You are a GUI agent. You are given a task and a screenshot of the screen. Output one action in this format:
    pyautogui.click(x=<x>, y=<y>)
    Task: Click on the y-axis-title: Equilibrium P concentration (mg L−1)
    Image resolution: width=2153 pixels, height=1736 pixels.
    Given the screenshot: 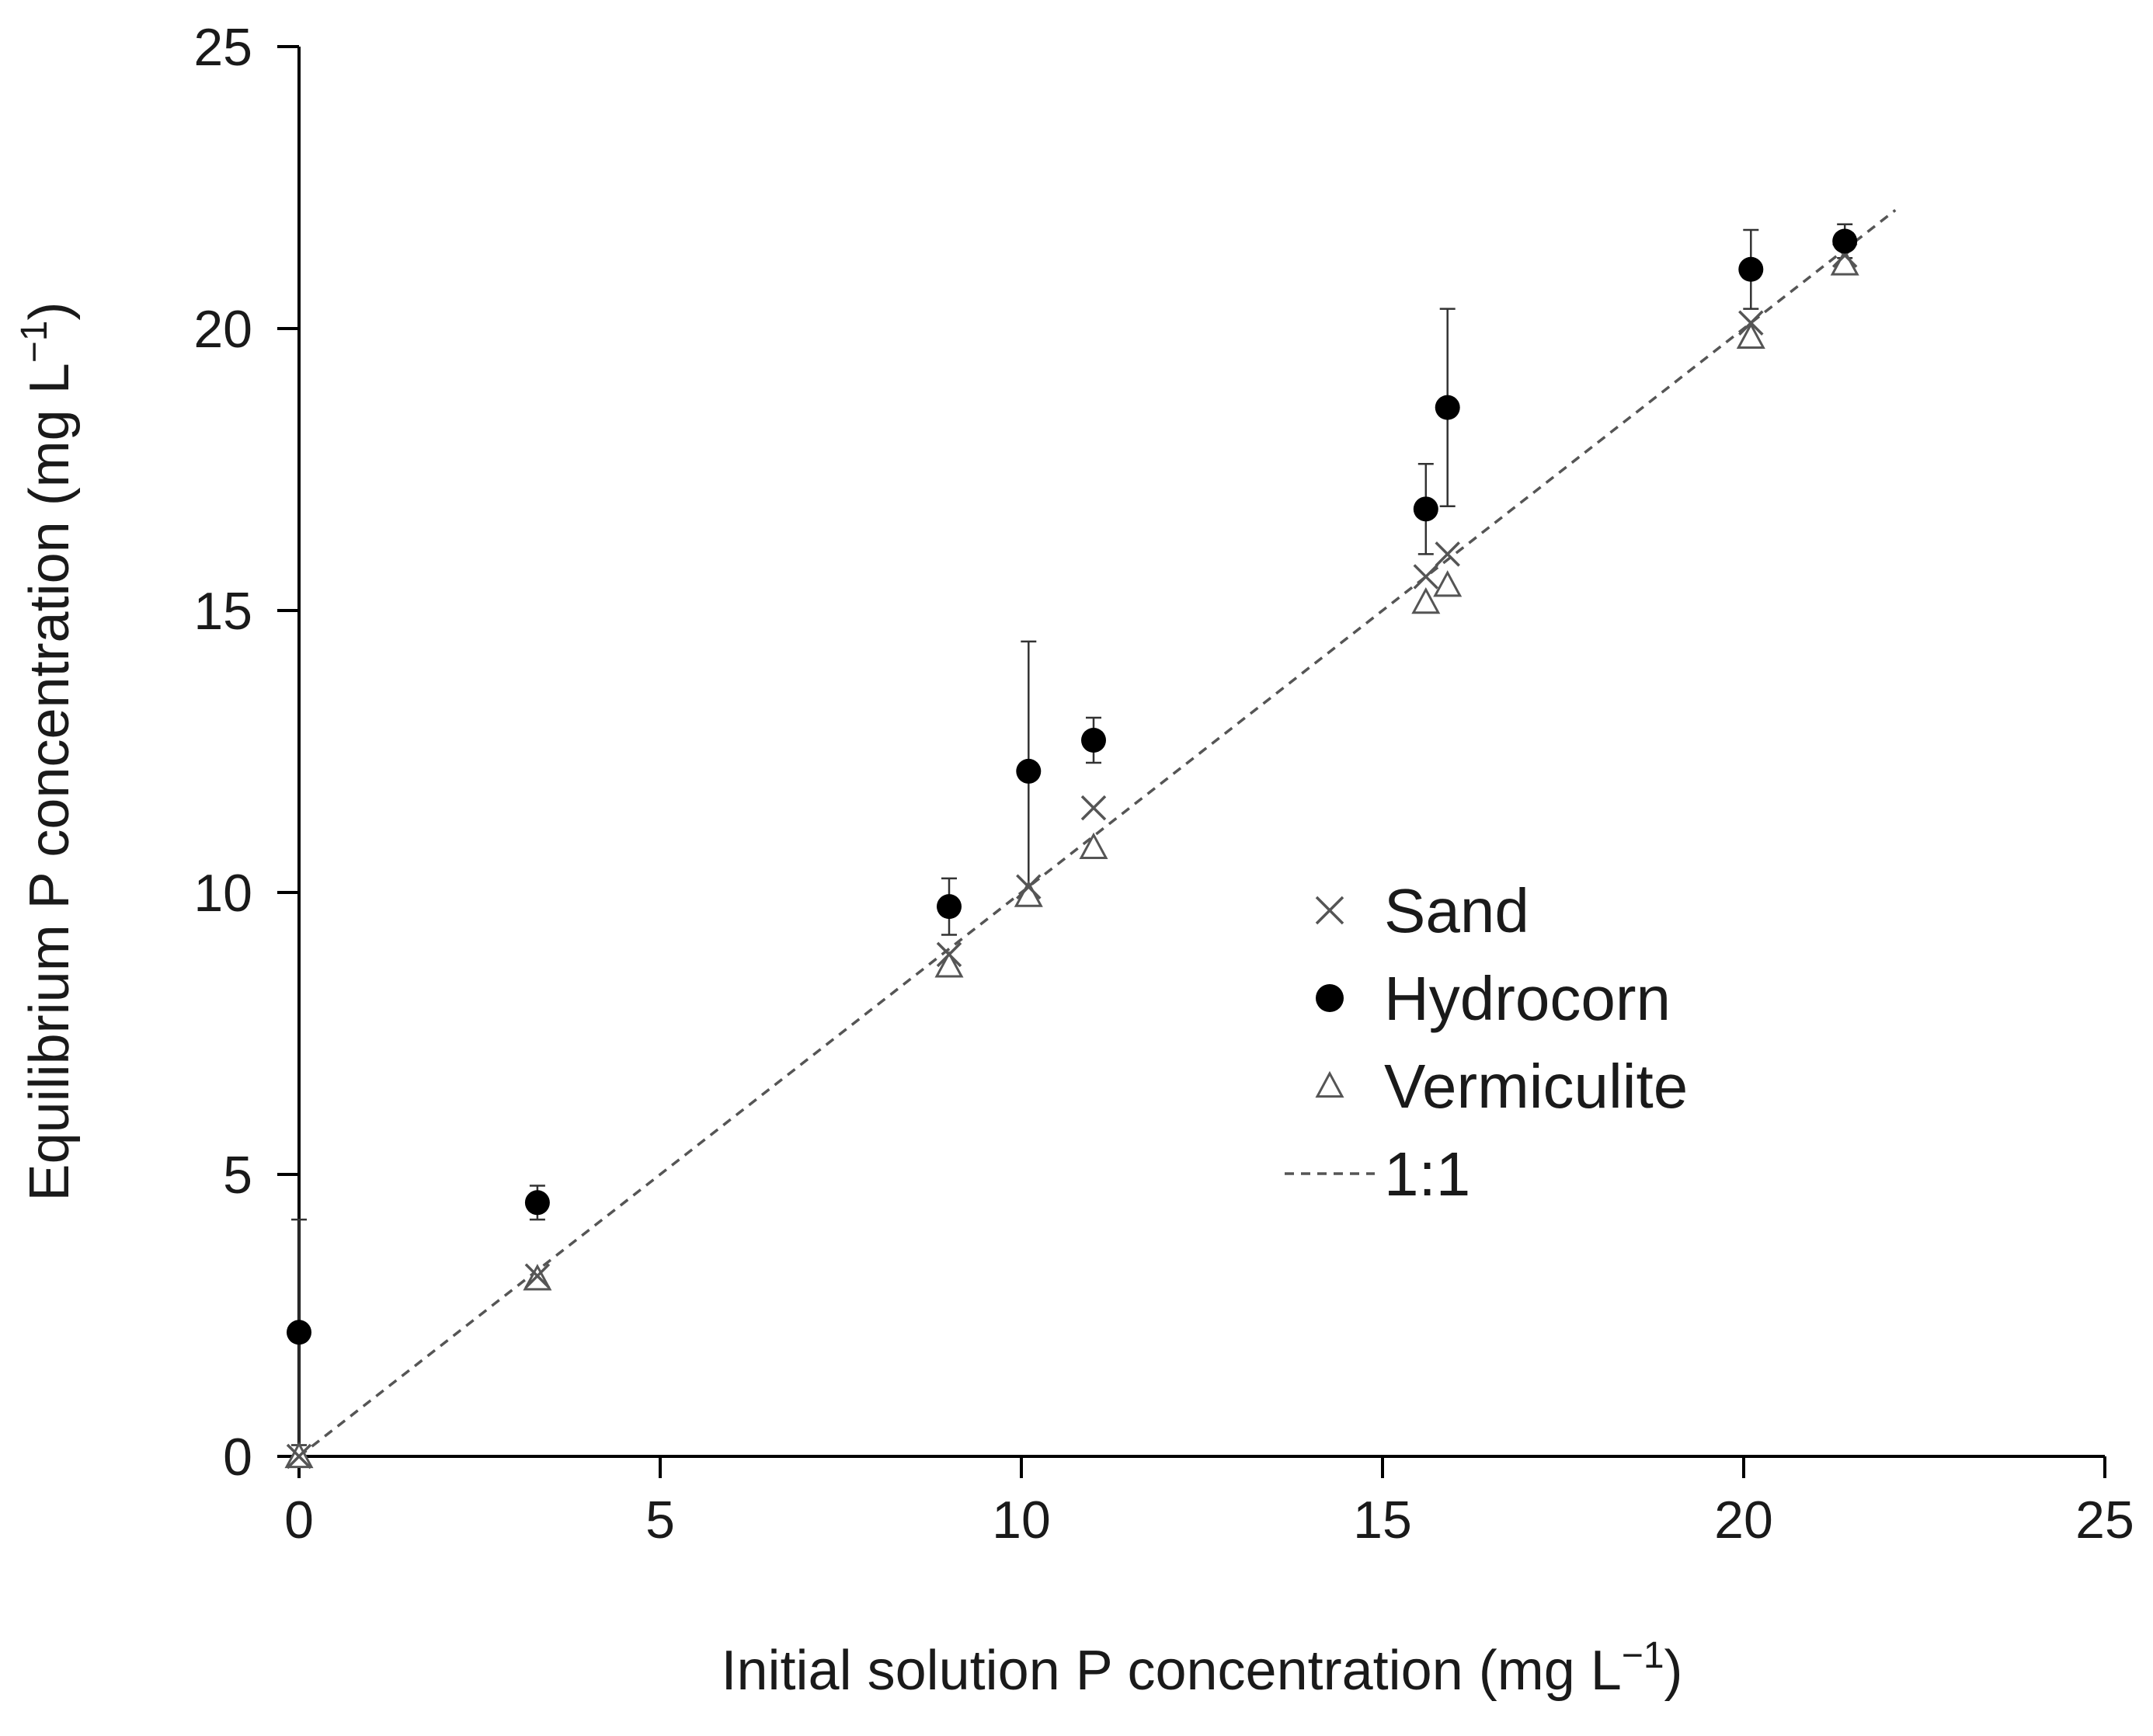 What is the action you would take?
    pyautogui.click(x=47, y=752)
    